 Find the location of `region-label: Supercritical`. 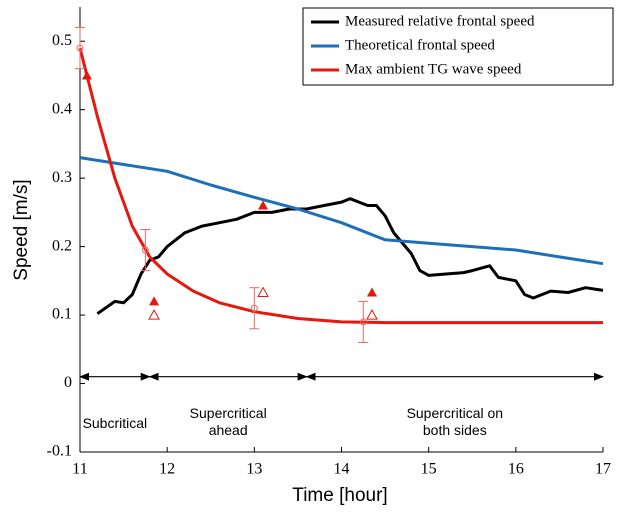

region-label: Supercritical is located at coordinates (228, 413).